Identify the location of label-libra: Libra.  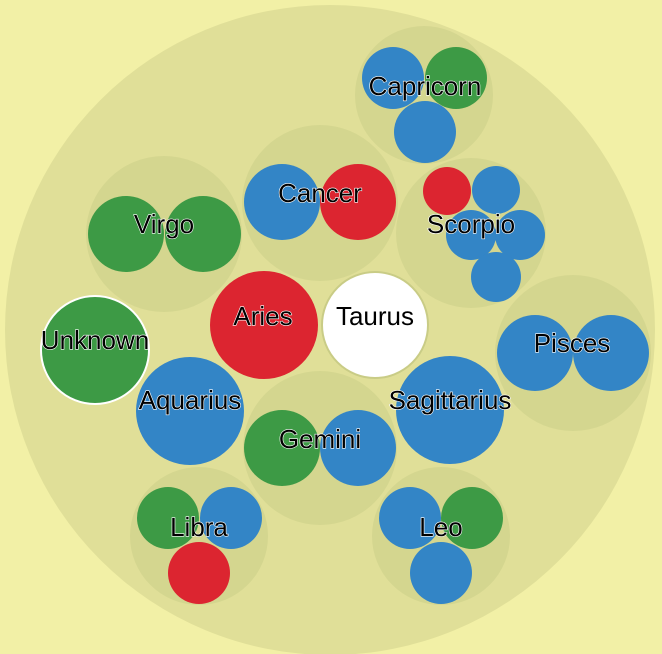
(199, 527).